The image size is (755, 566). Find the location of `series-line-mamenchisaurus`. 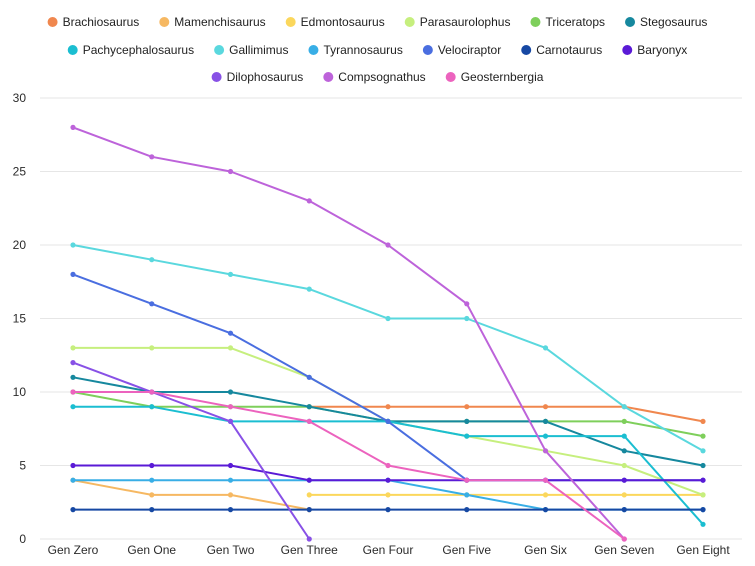

series-line-mamenchisaurus is located at coordinates (191, 495).